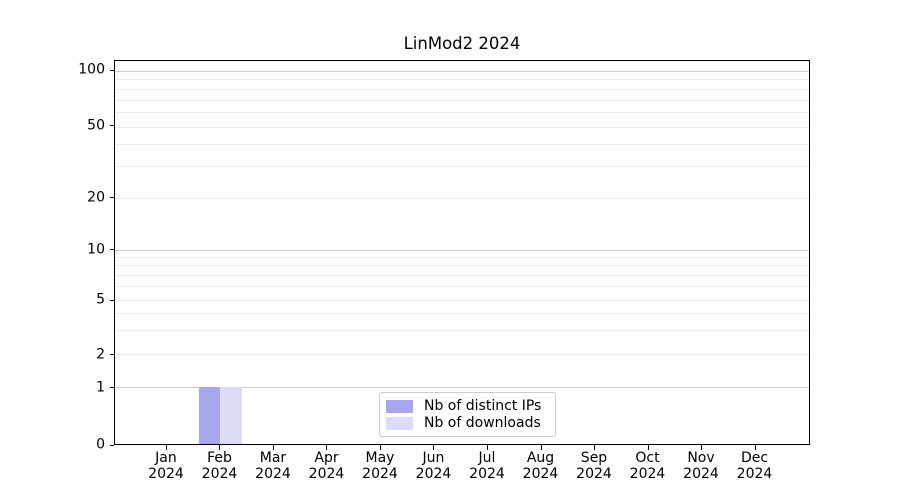 Image resolution: width=900 pixels, height=500 pixels. What do you see at coordinates (594, 447) in the screenshot?
I see `x-tick-mark-sep` at bounding box center [594, 447].